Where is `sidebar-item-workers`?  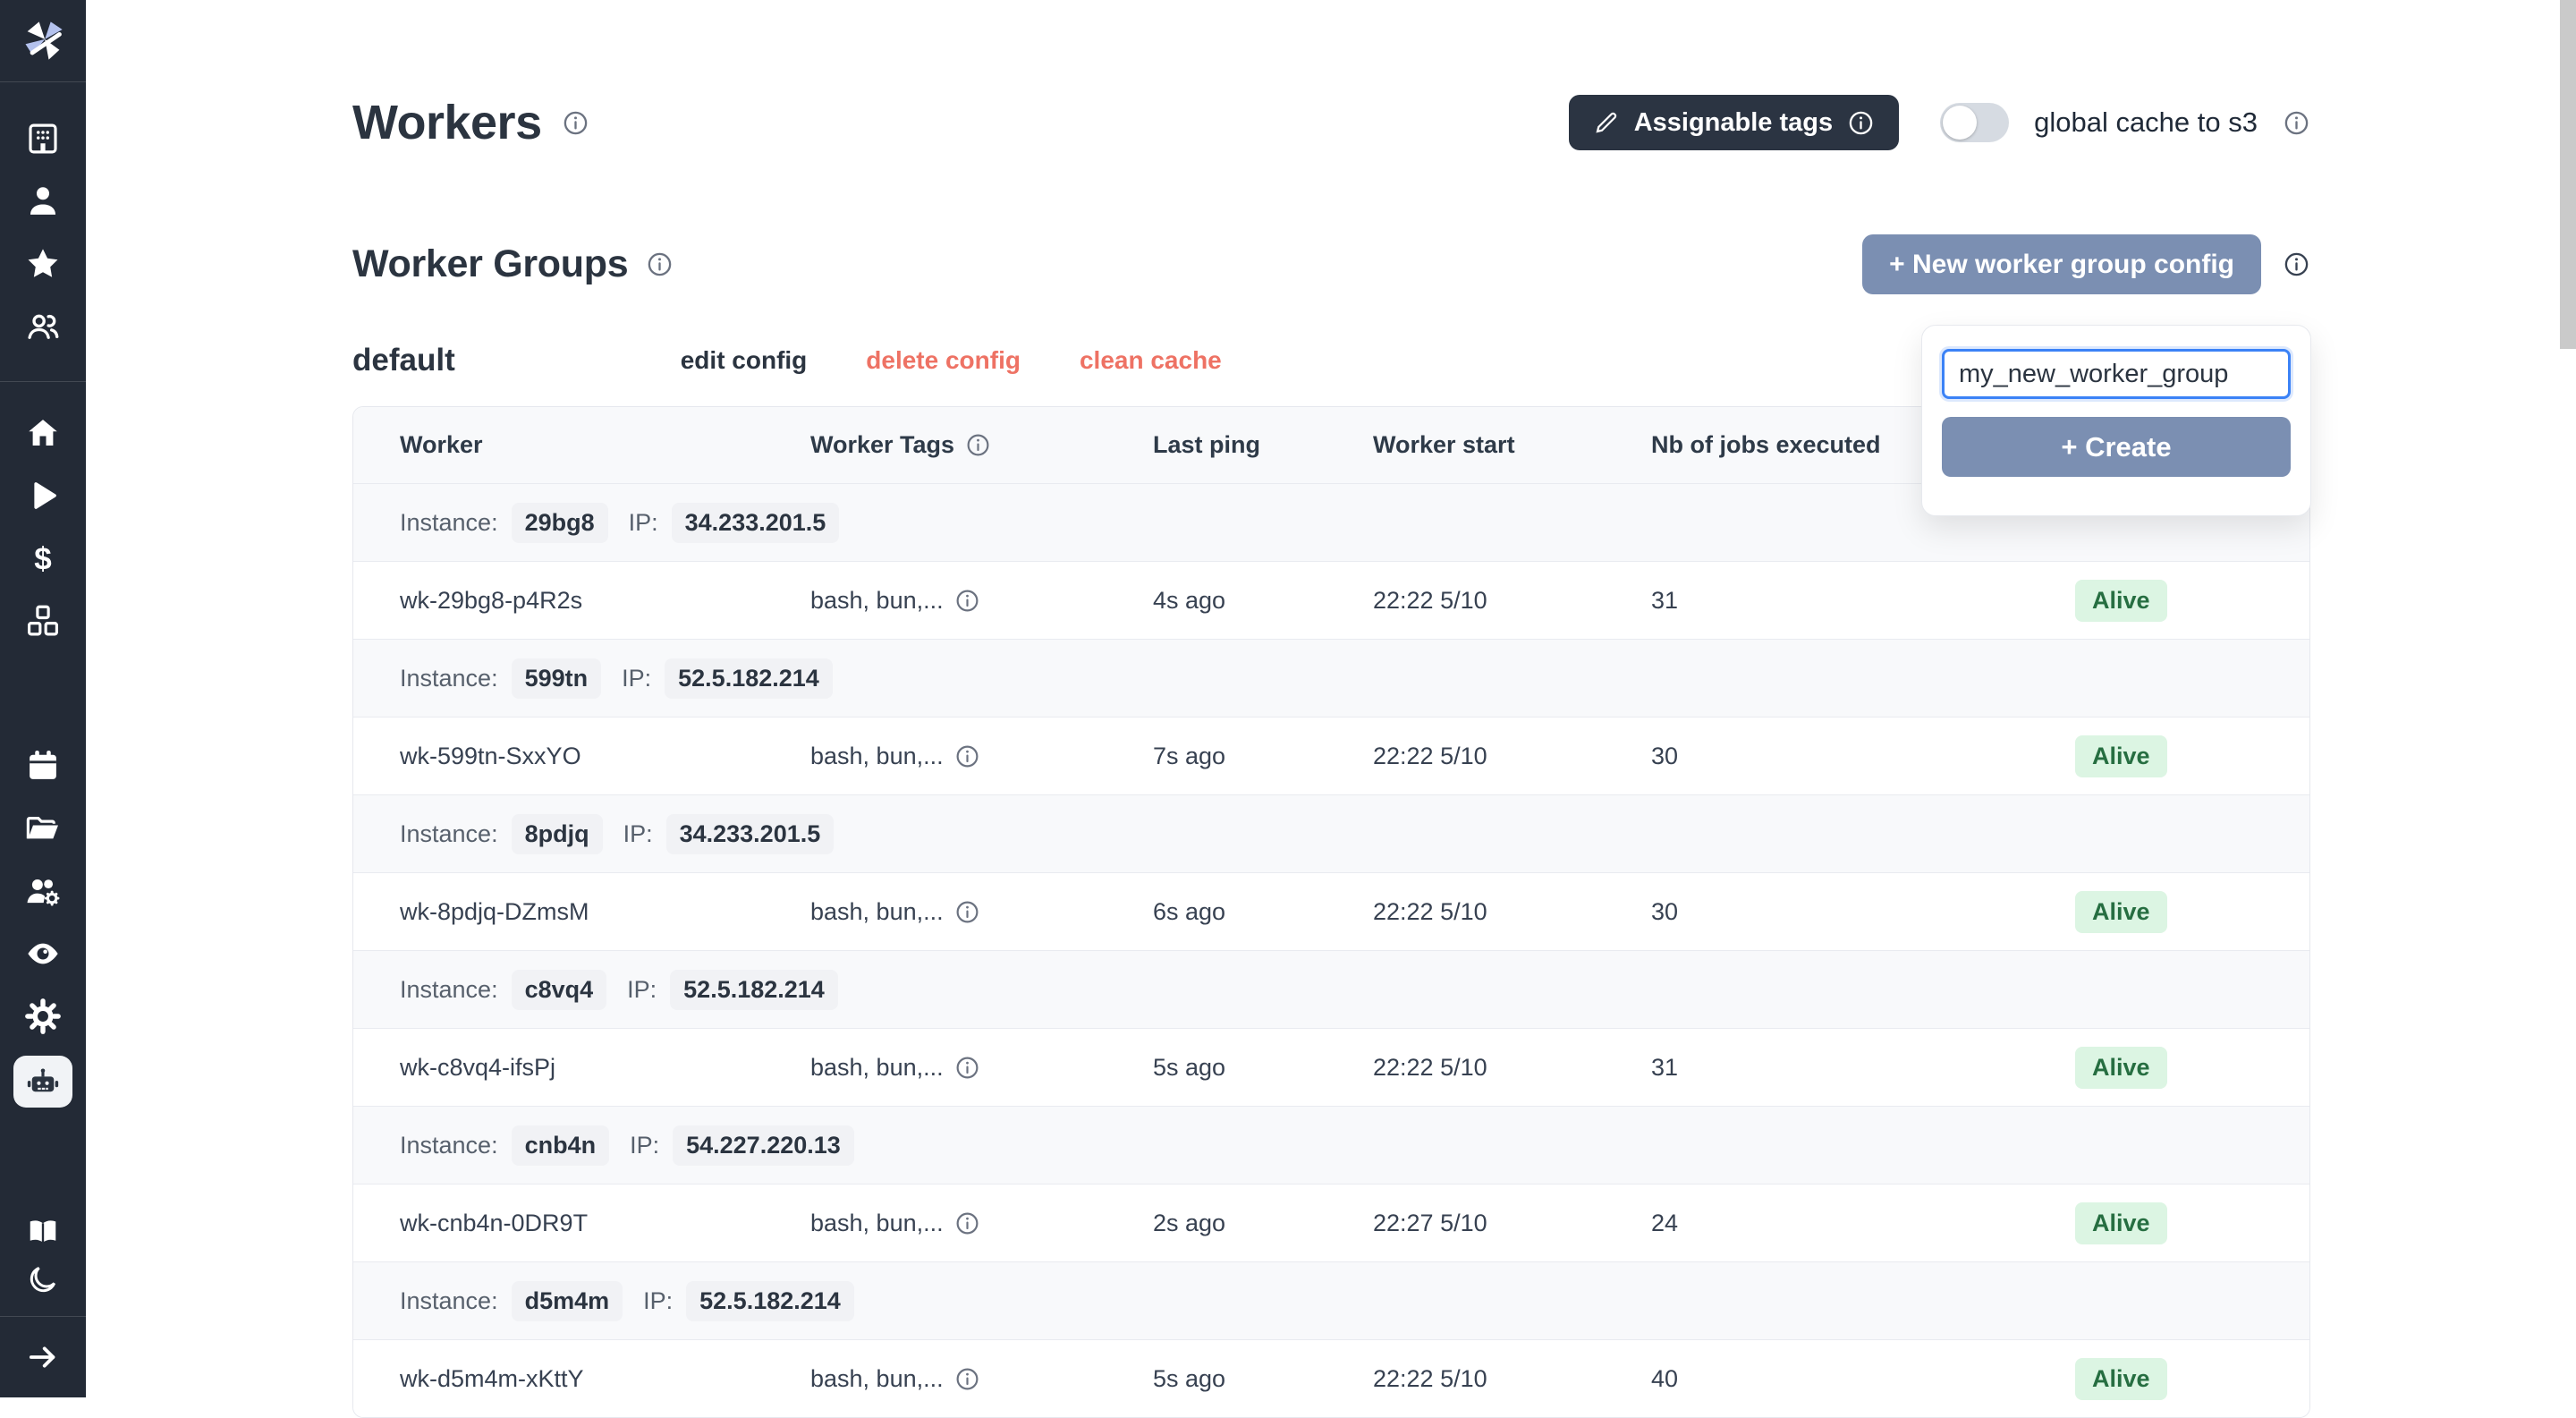 sidebar-item-workers is located at coordinates (43, 1082).